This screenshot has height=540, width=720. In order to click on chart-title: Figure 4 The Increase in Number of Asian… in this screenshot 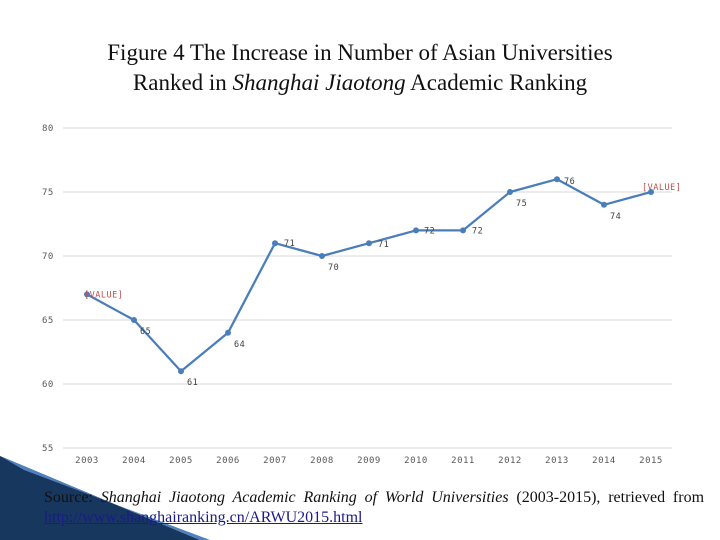, I will do `click(360, 68)`.